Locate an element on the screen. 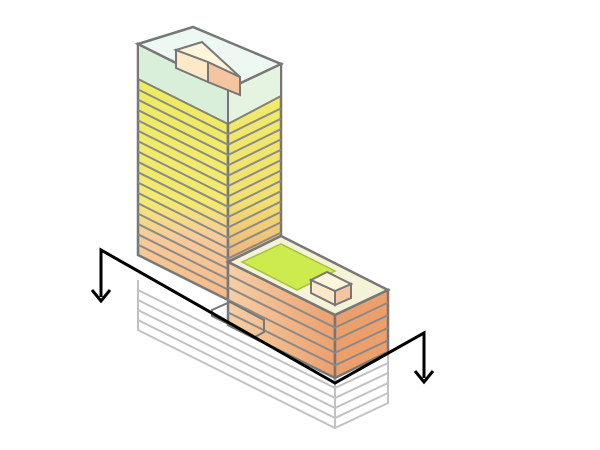 The width and height of the screenshot is (600, 450). podium-roof-box is located at coordinates (331, 288).